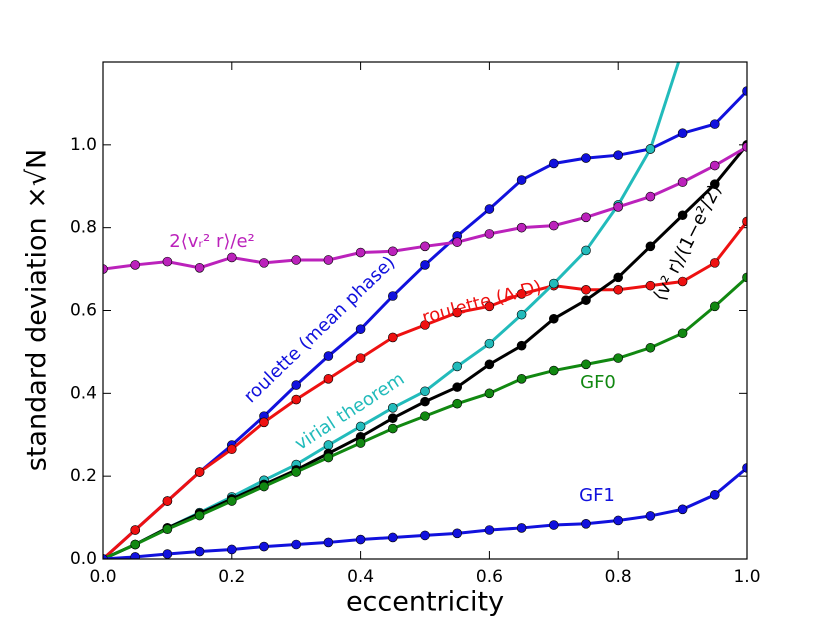 Image resolution: width=830 pixels, height=623 pixels. What do you see at coordinates (597, 495) in the screenshot?
I see `series-label: GF1` at bounding box center [597, 495].